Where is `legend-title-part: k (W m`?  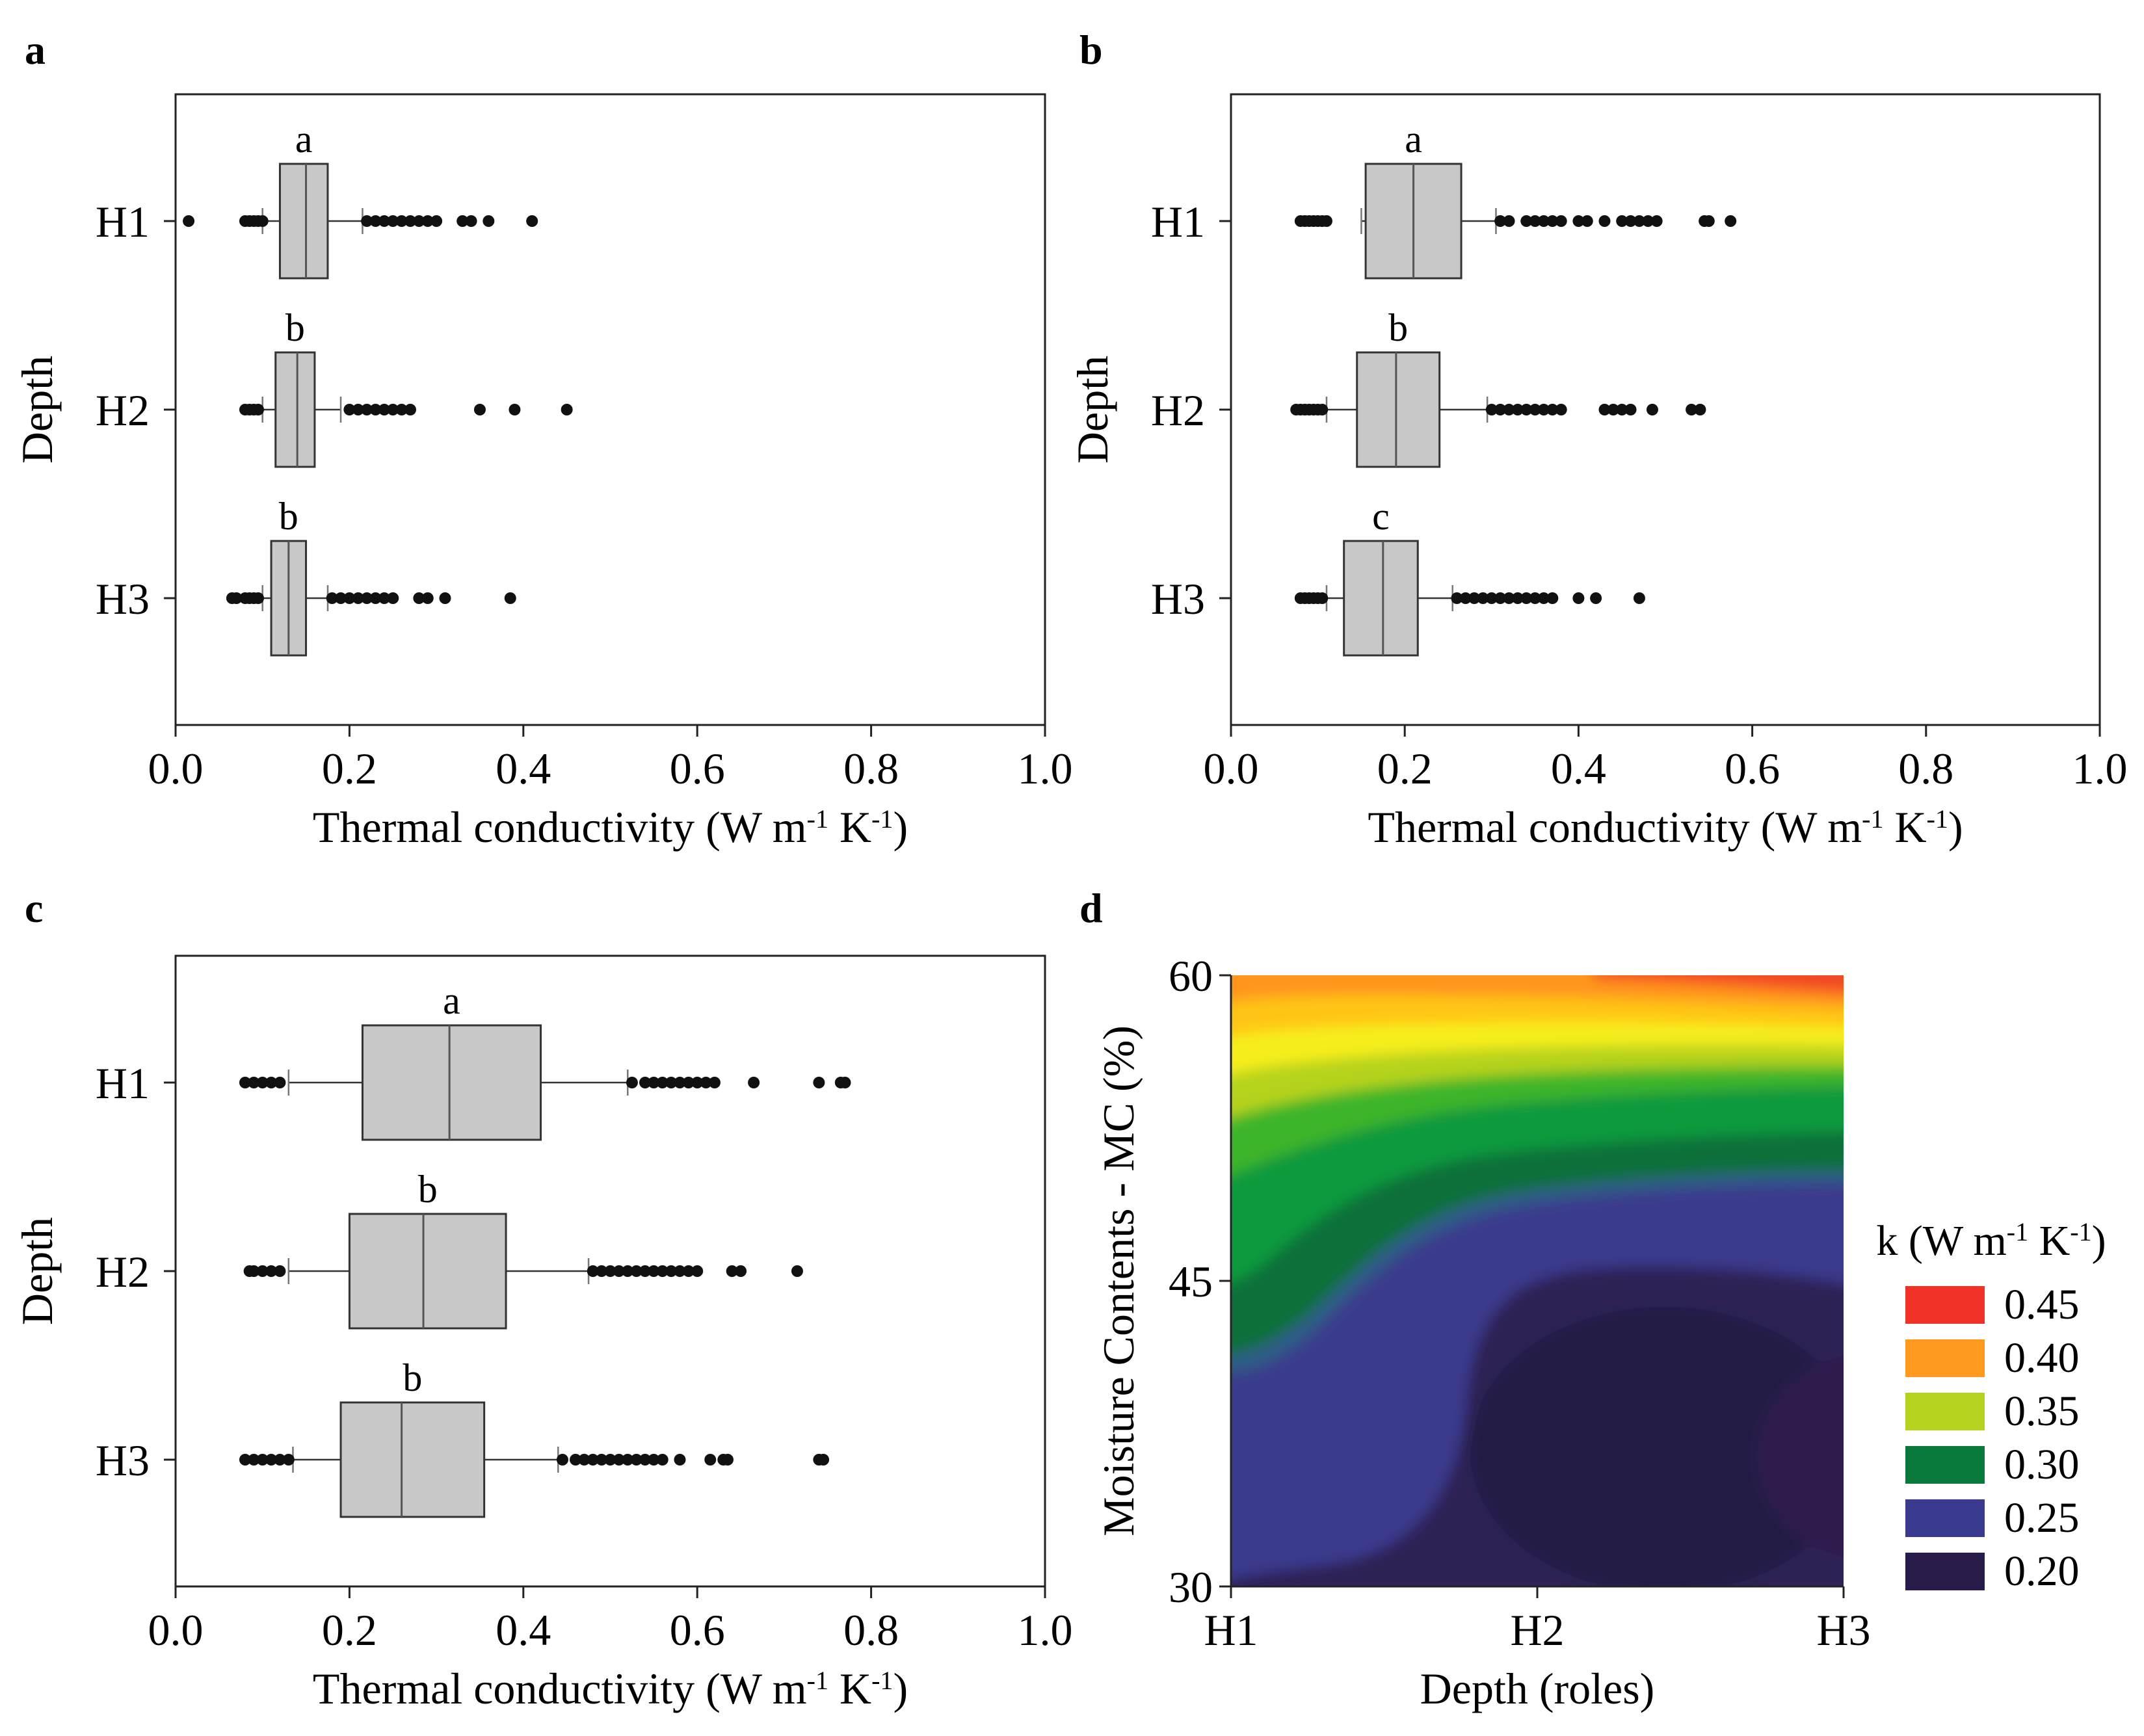
legend-title-part: k (W m is located at coordinates (1941, 1241).